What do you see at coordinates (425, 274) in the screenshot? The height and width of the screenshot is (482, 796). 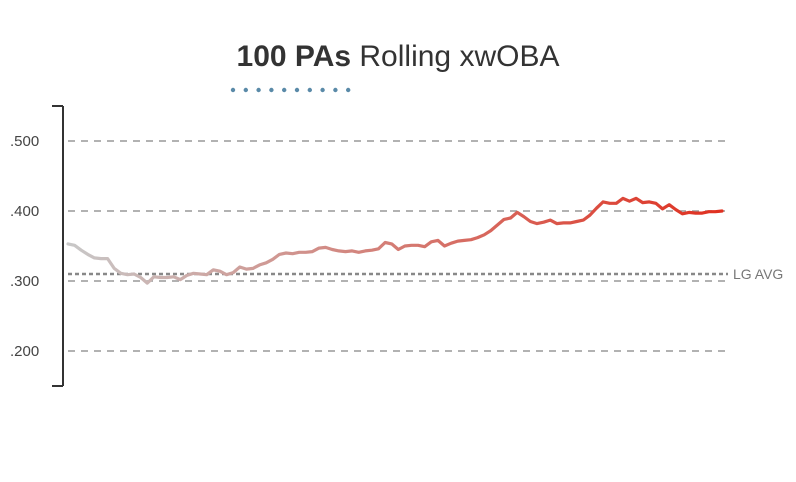 I see `league-average-line: LG AVG` at bounding box center [425, 274].